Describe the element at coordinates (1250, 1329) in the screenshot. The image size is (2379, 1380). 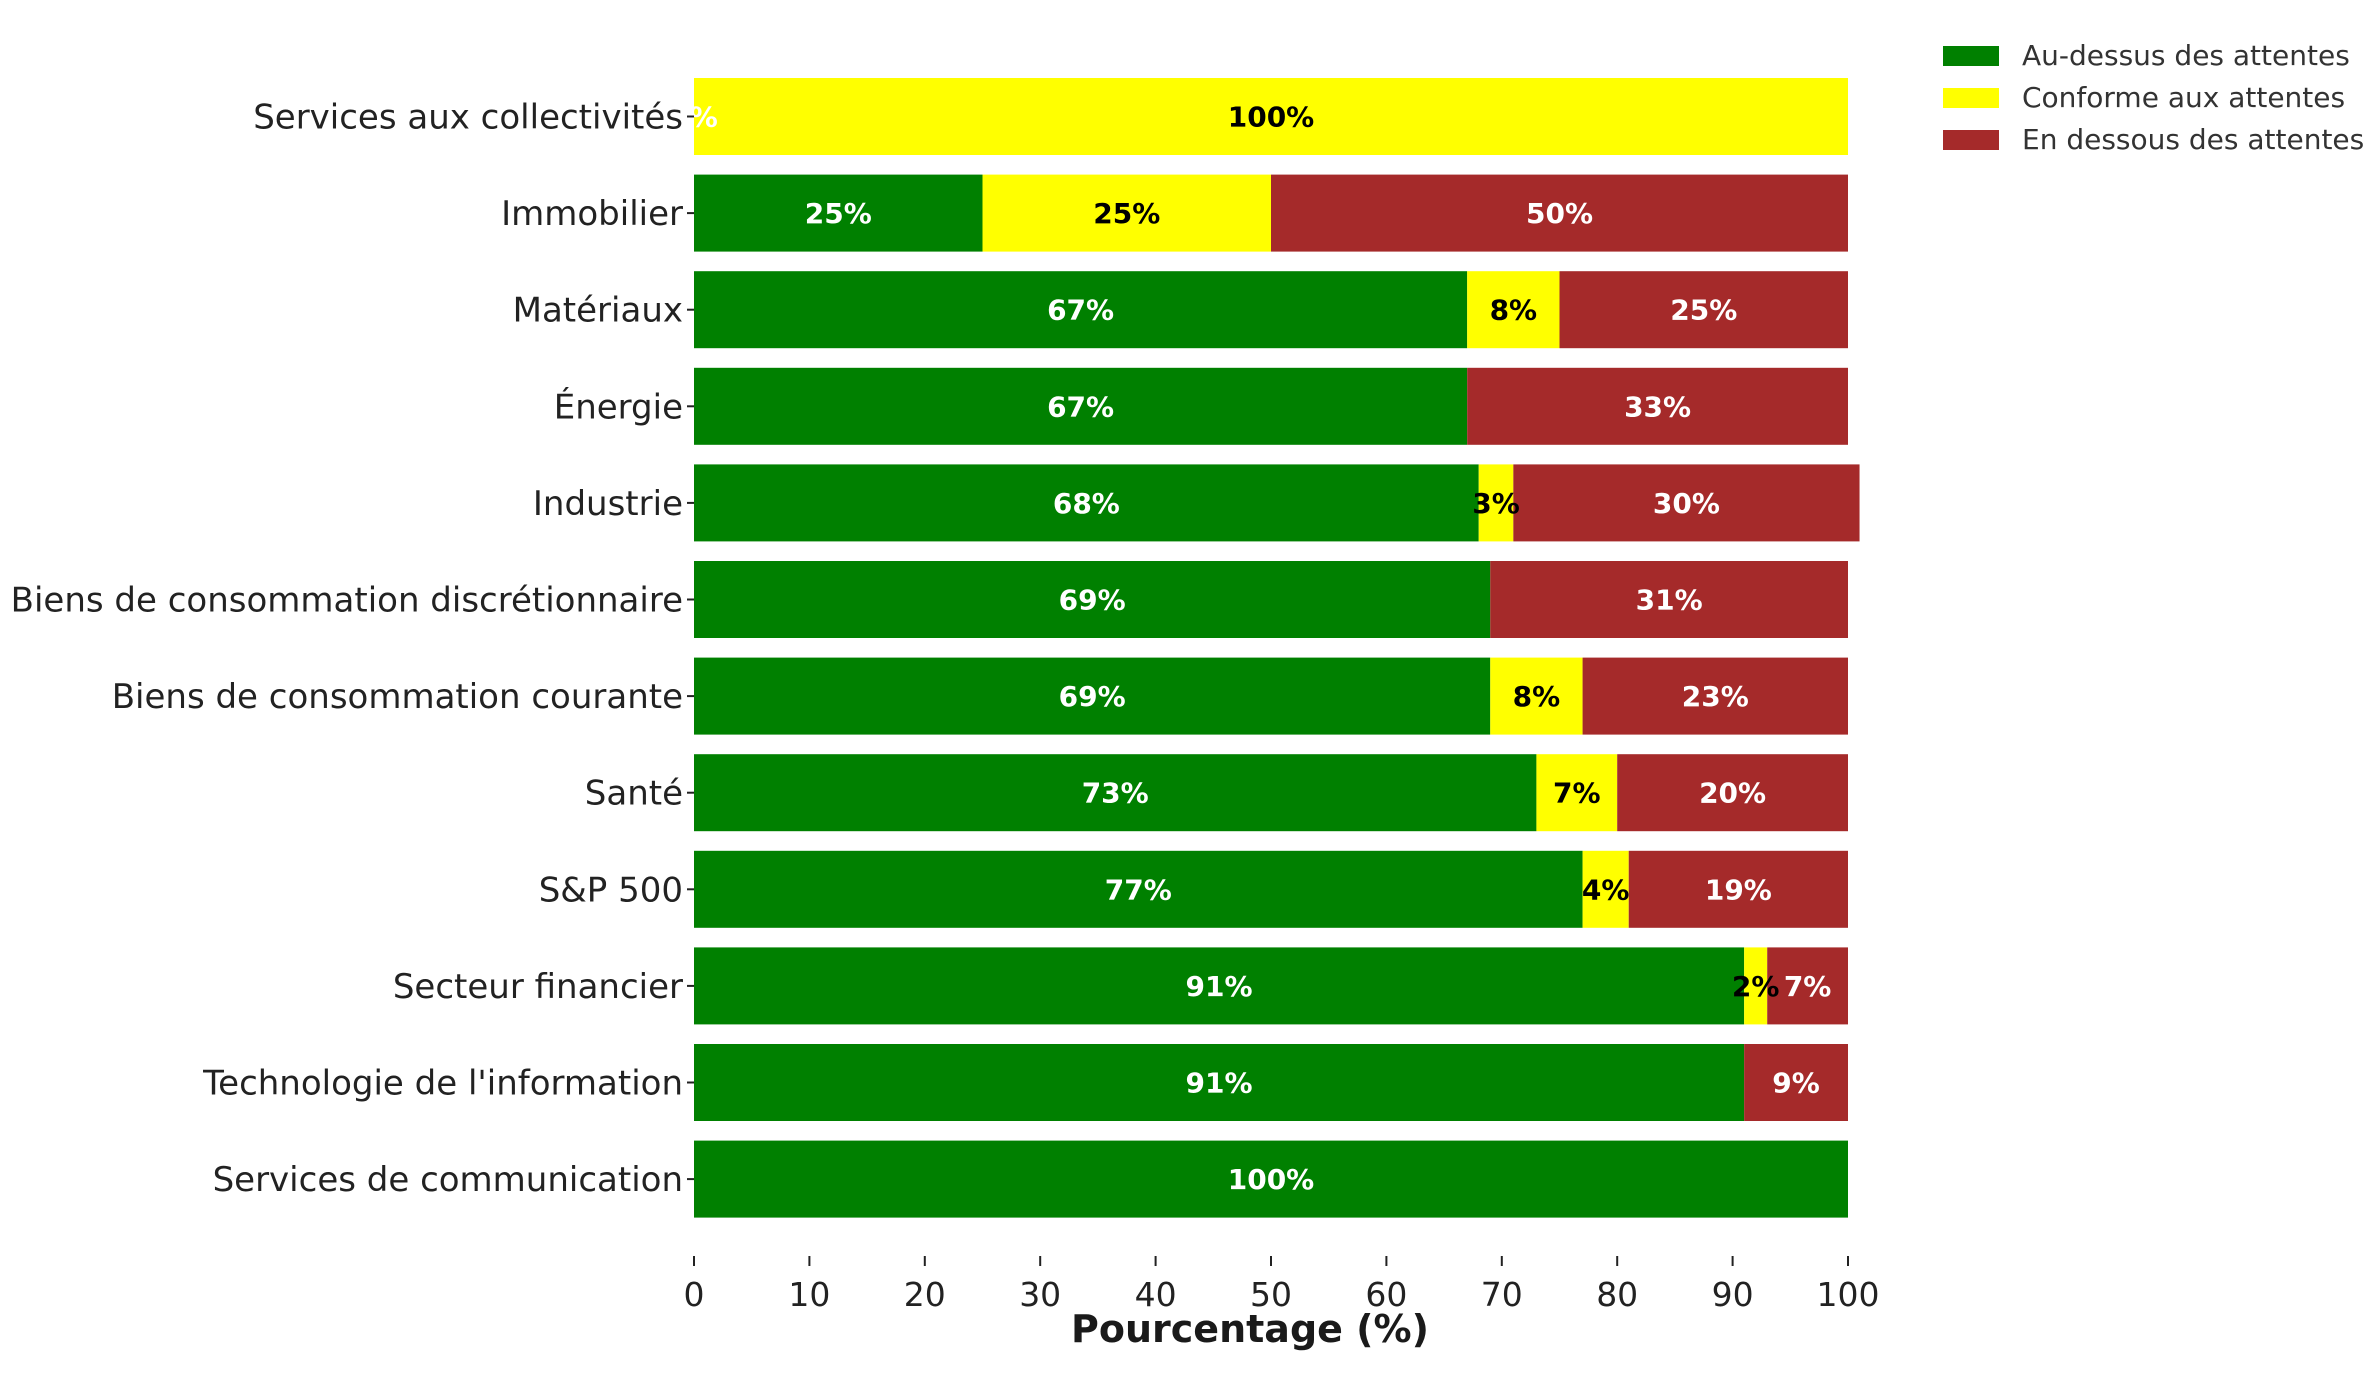
I see `x-axis-title: Pourcentage (%)` at that location.